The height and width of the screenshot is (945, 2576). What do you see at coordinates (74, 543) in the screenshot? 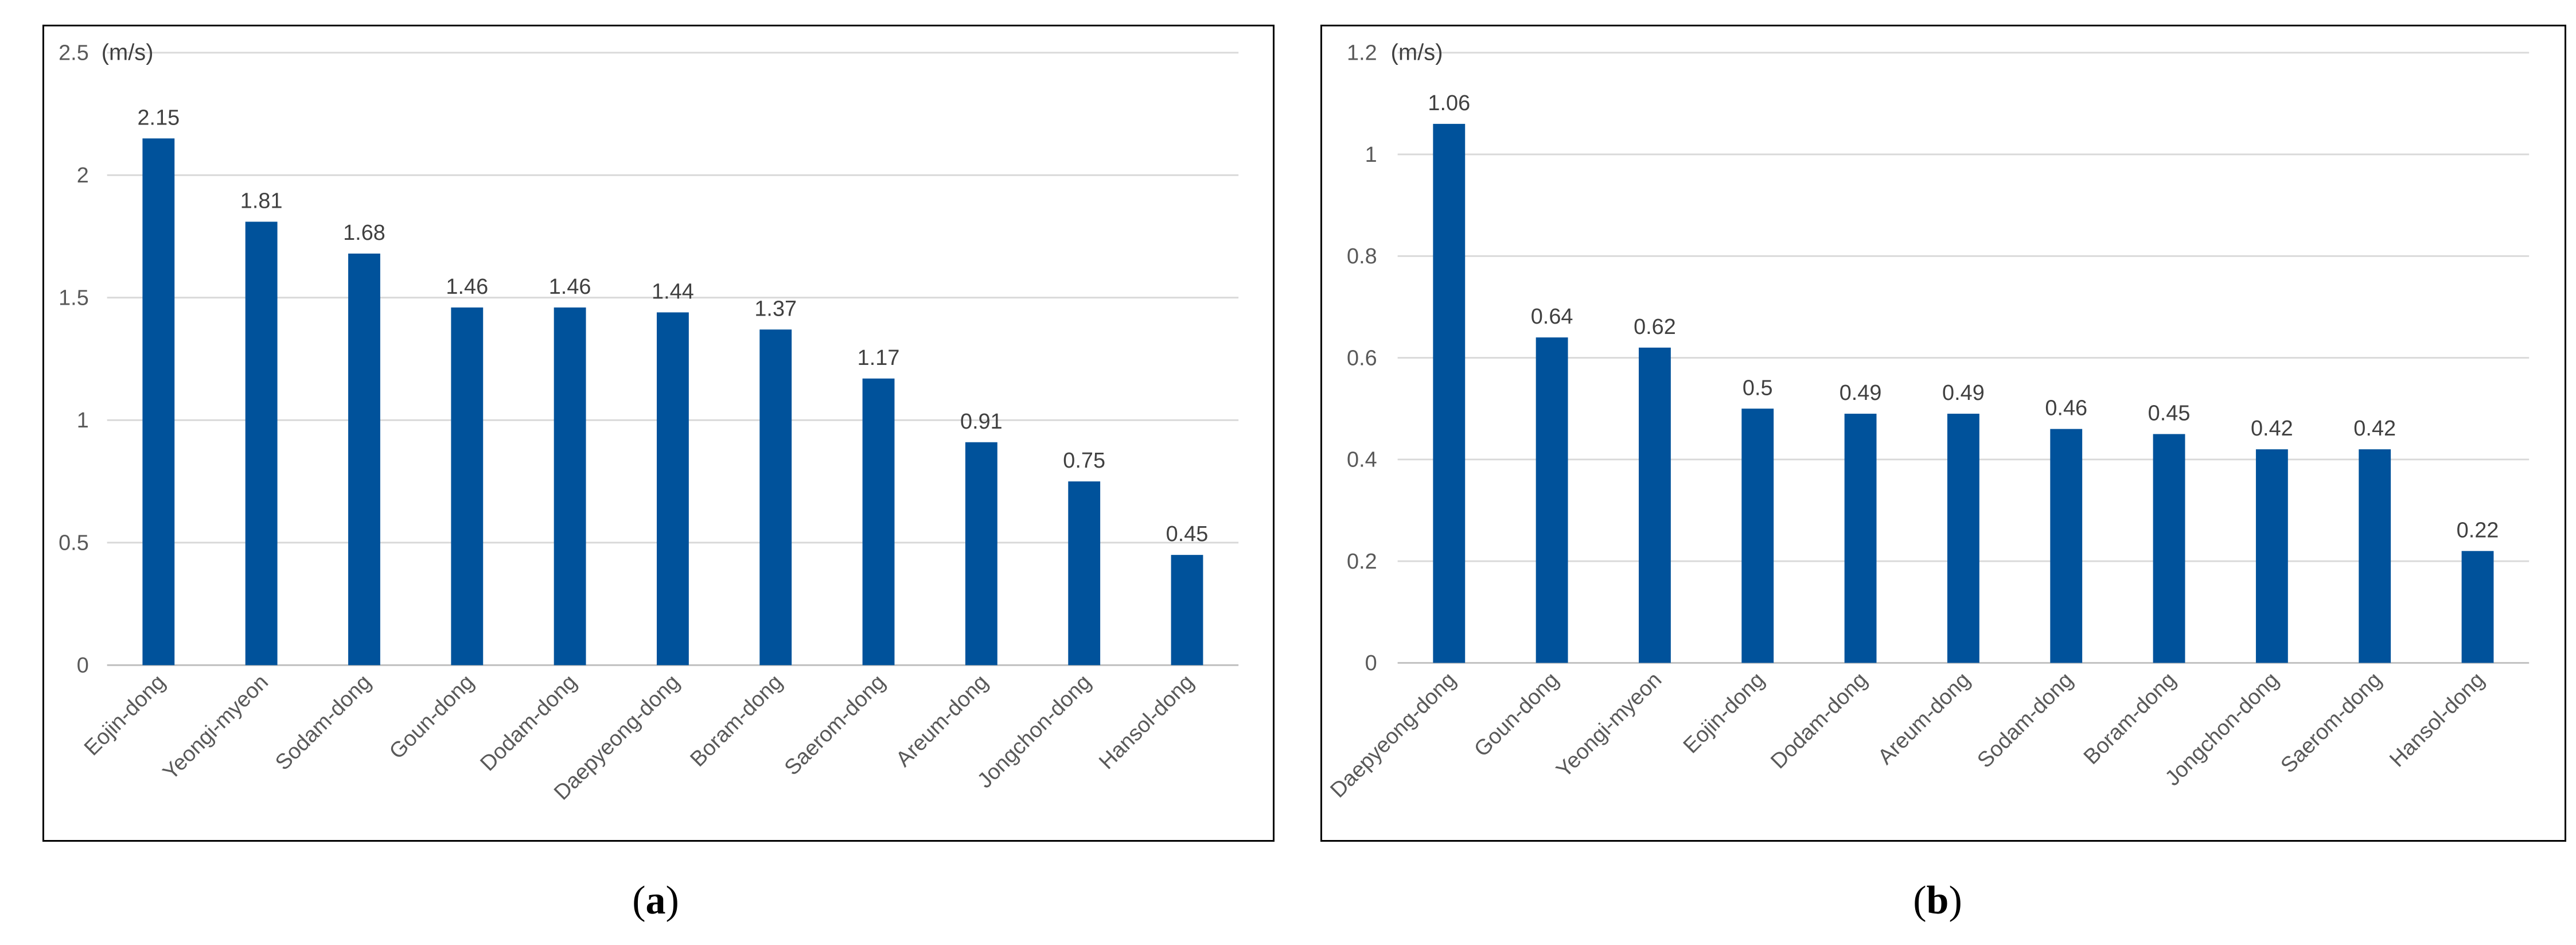
I see `ytick-label: 0.5` at bounding box center [74, 543].